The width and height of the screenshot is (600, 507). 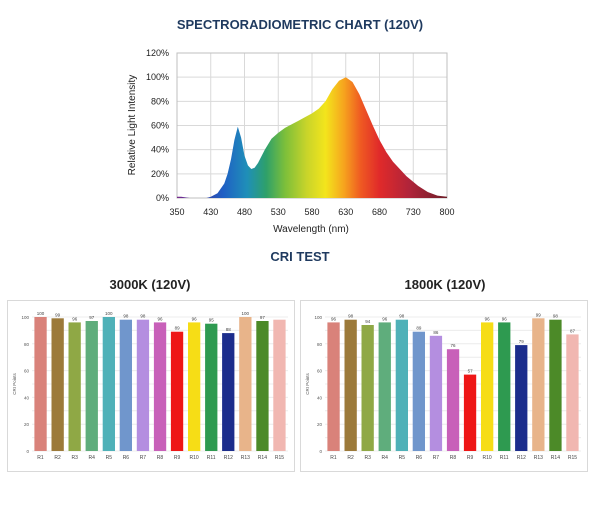 I want to click on cri-1800k-x-tick-label: R4, so click(x=384, y=458).